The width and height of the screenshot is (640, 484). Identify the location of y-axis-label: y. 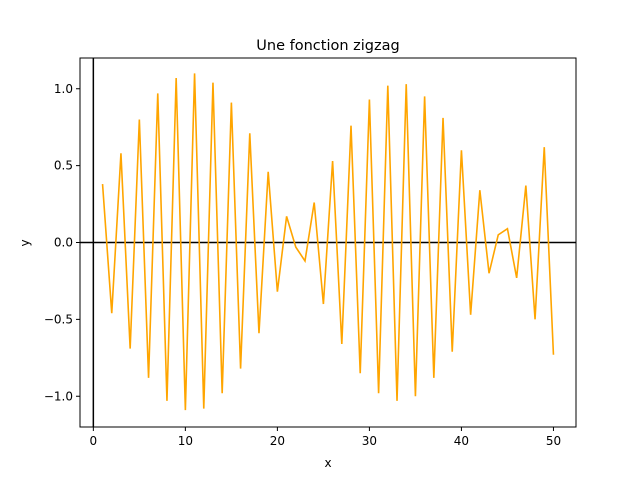
(25, 242).